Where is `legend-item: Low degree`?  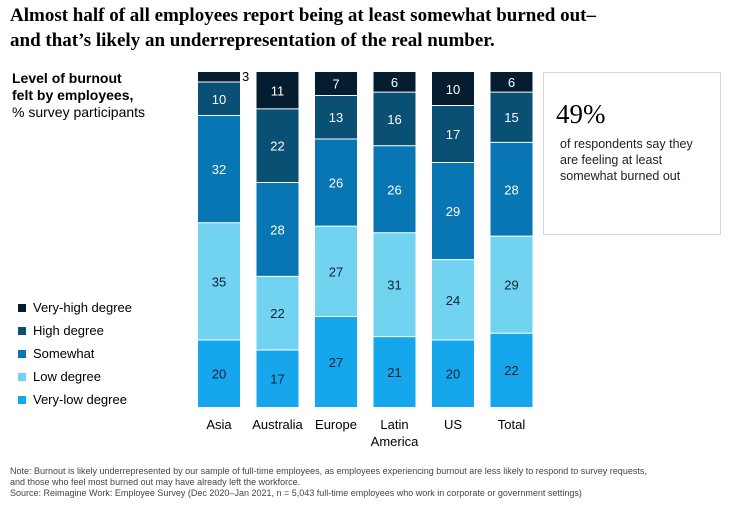
legend-item: Low degree is located at coordinates (75, 376).